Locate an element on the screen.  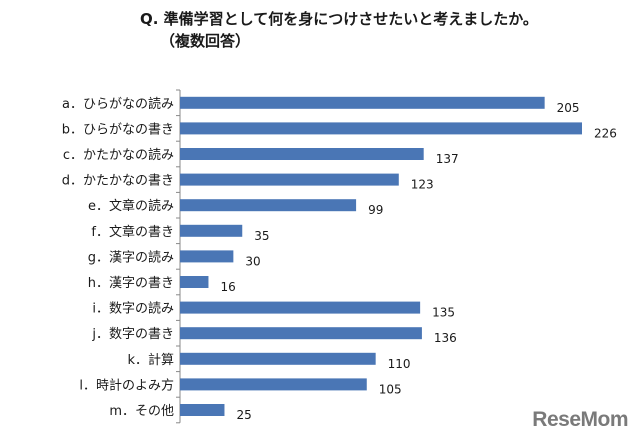
chart-title-line2: （複数回答） is located at coordinates (205, 41).